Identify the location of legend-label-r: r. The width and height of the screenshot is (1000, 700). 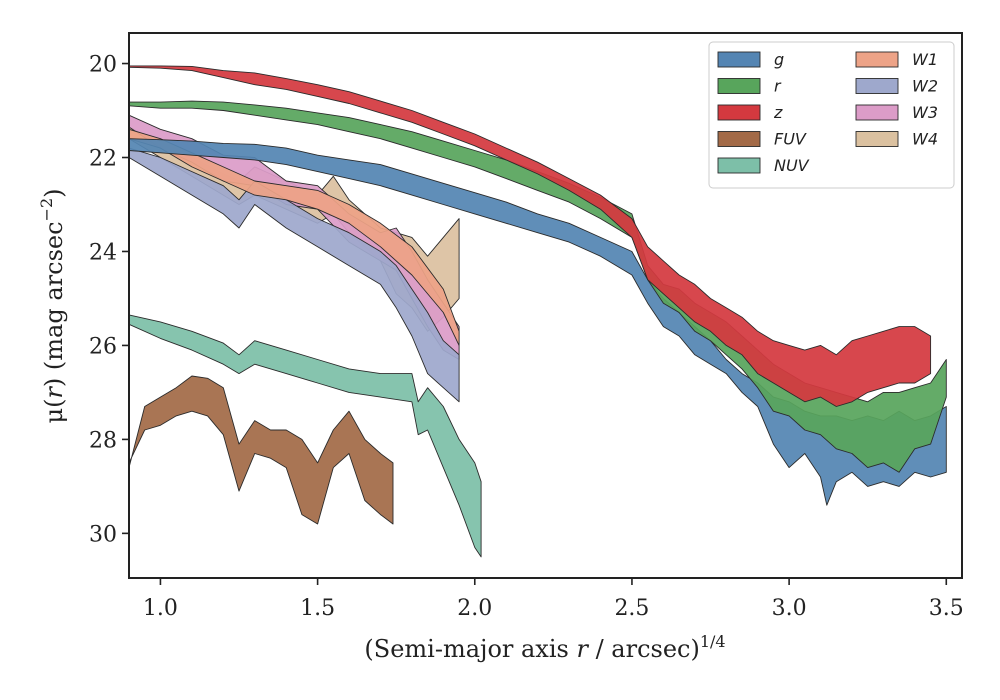
(778, 86).